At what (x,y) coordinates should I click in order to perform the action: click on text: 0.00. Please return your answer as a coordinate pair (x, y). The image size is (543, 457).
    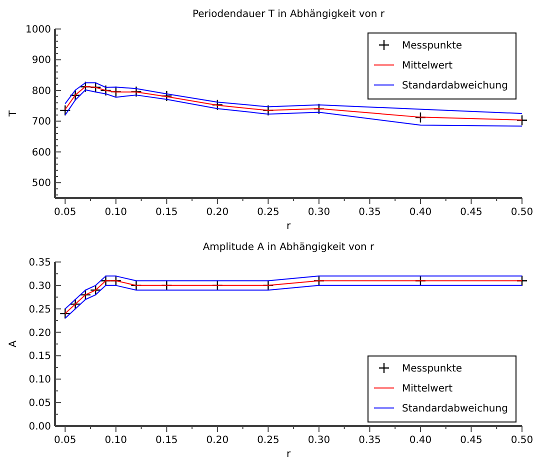
    Looking at the image, I should click on (39, 427).